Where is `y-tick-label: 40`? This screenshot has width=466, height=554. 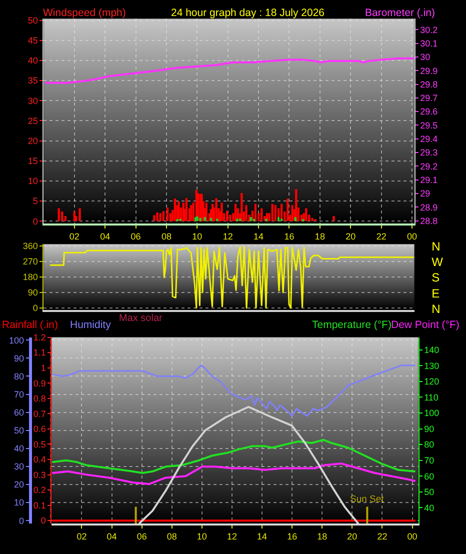 y-tick-label: 40 is located at coordinates (33, 61).